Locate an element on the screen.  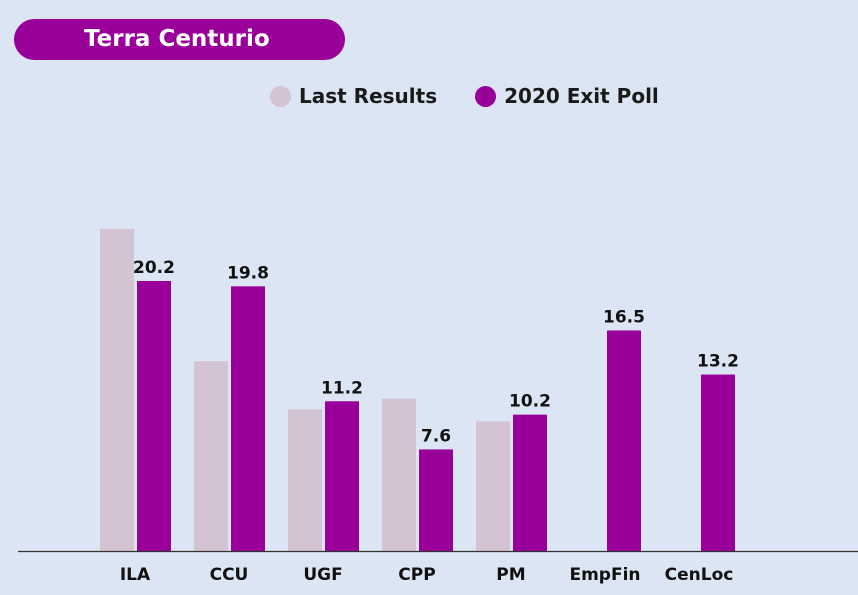
legend-item-last-results: Last Results is located at coordinates (353, 96).